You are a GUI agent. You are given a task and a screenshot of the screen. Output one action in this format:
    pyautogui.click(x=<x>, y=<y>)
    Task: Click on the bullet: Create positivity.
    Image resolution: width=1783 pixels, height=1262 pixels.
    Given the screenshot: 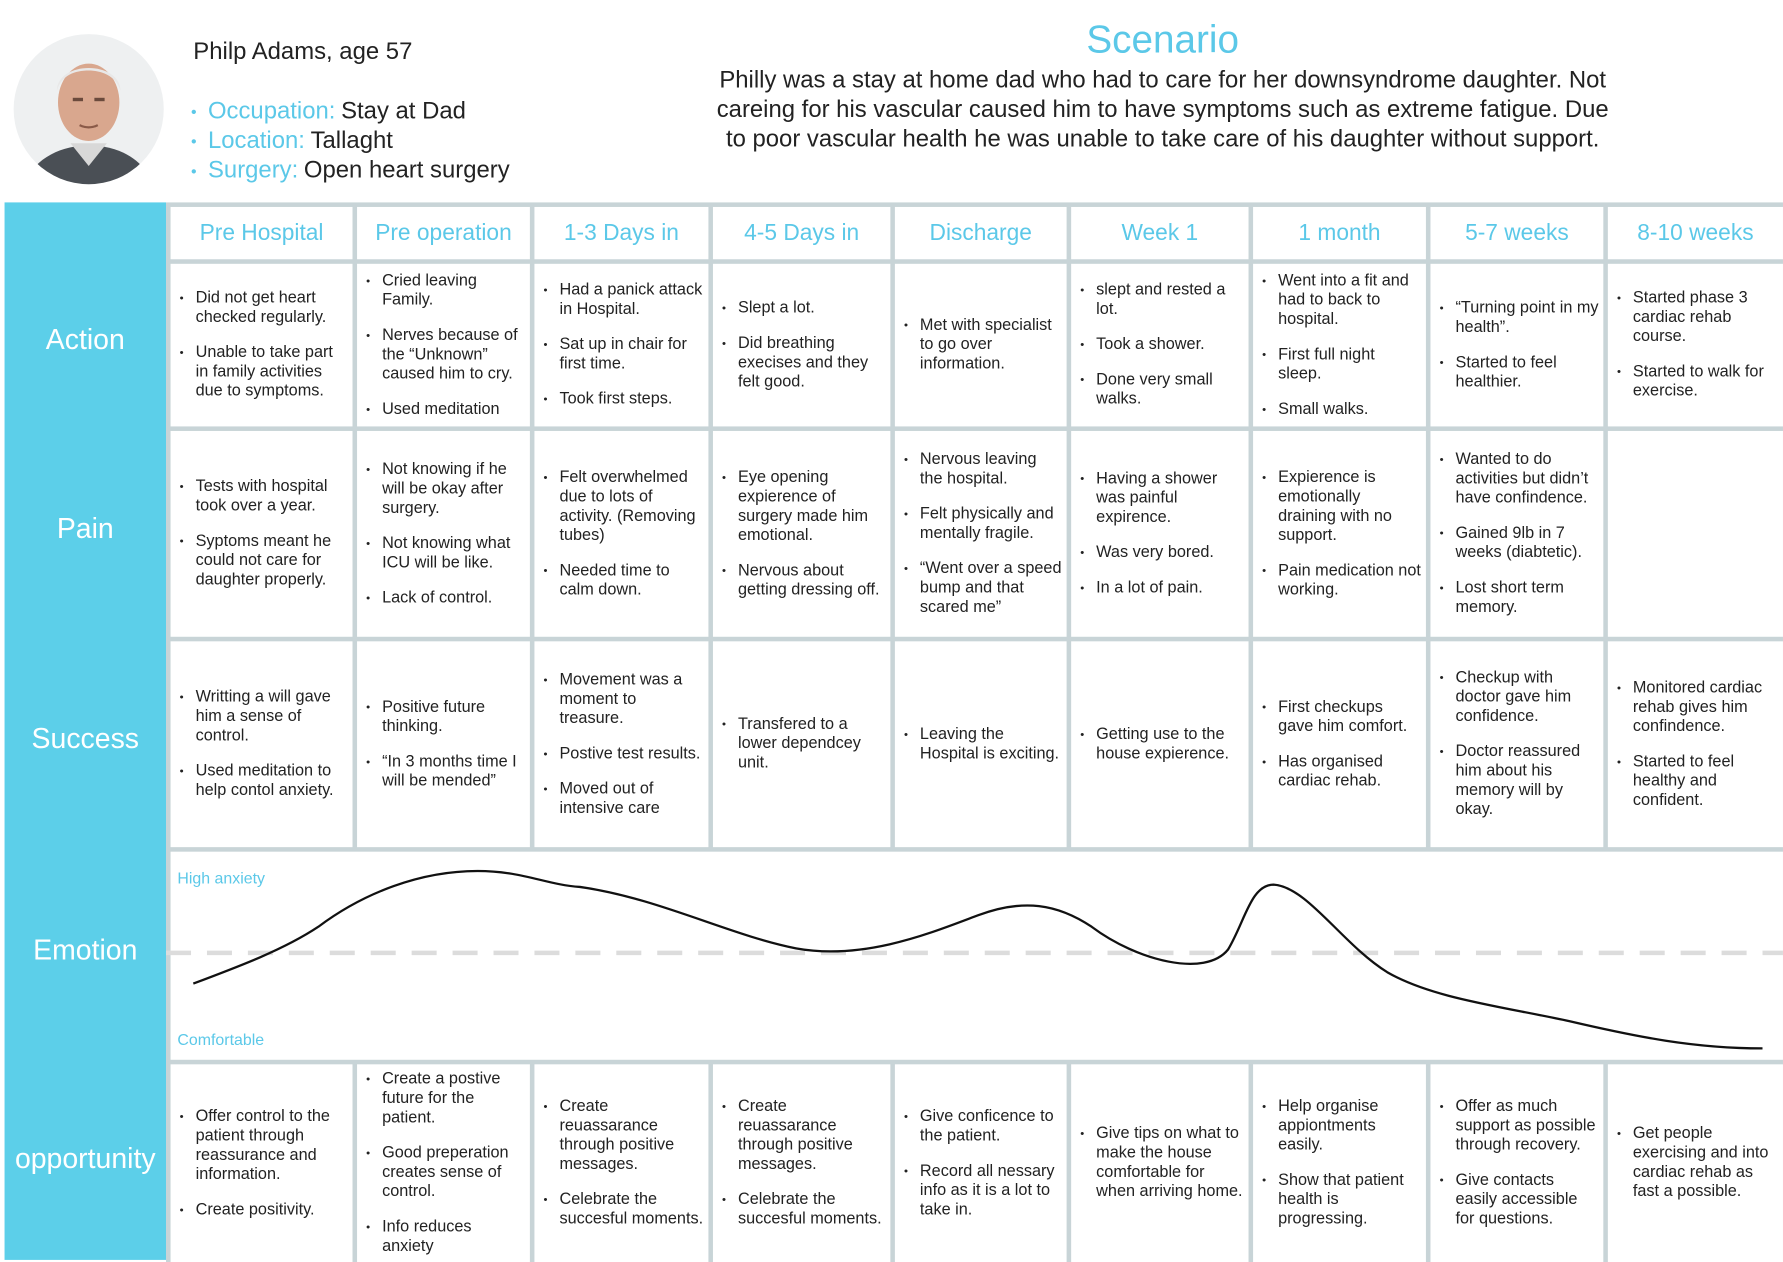 What is the action you would take?
    pyautogui.click(x=264, y=1209)
    